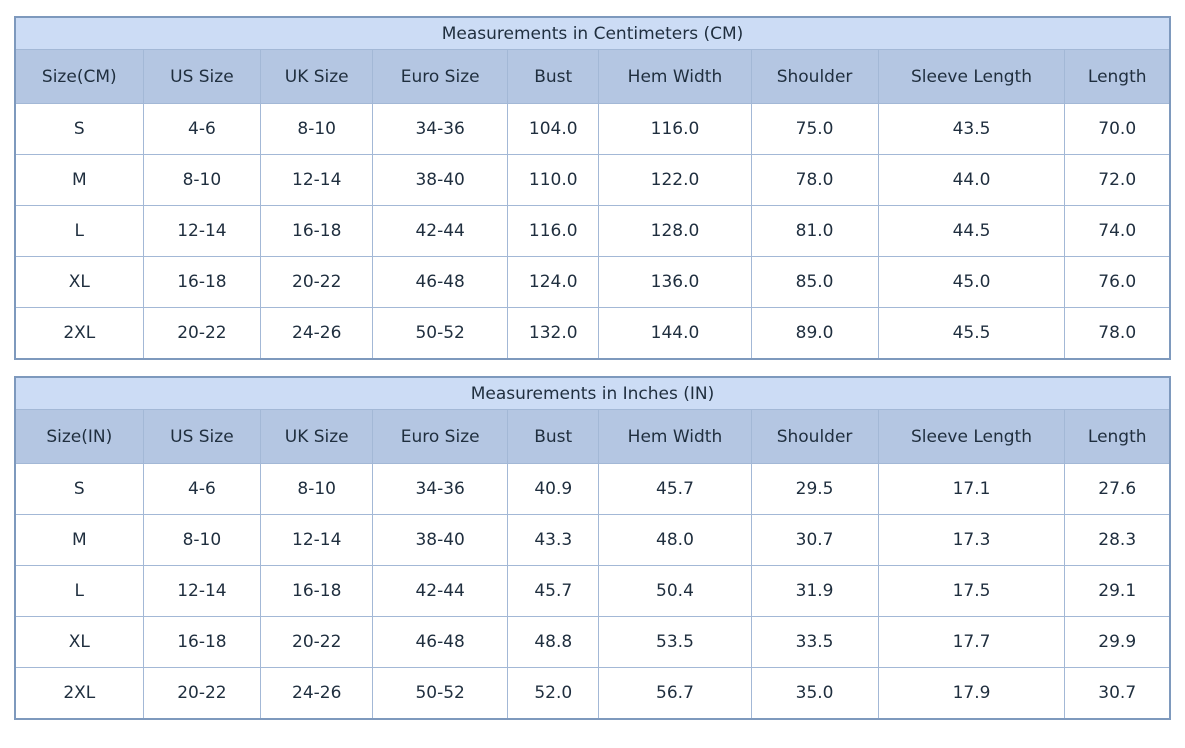 The width and height of the screenshot is (1185, 748). What do you see at coordinates (592, 540) in the screenshot?
I see `table-row: M 8-10 12-14 38-40 43.3 48.0 30.7 17.3 28.3` at bounding box center [592, 540].